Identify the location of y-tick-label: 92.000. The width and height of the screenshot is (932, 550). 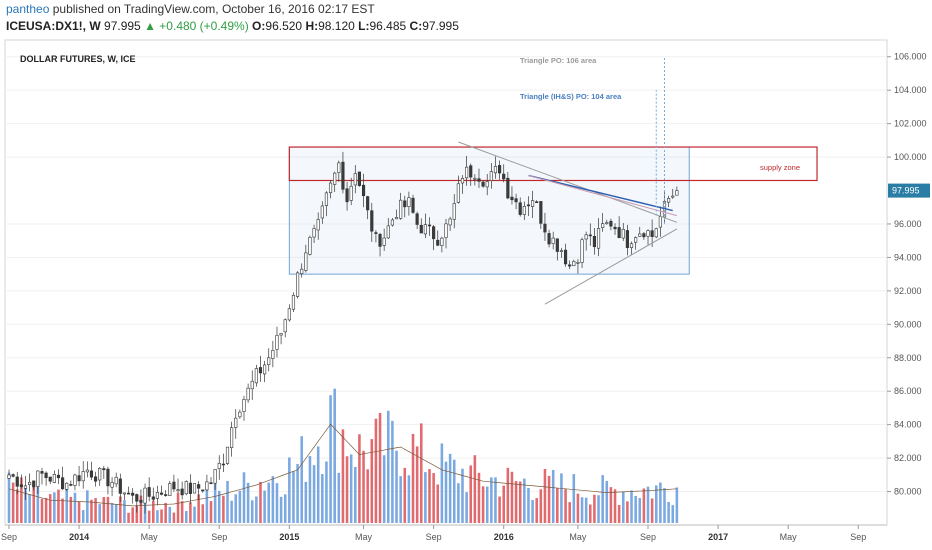
(908, 291).